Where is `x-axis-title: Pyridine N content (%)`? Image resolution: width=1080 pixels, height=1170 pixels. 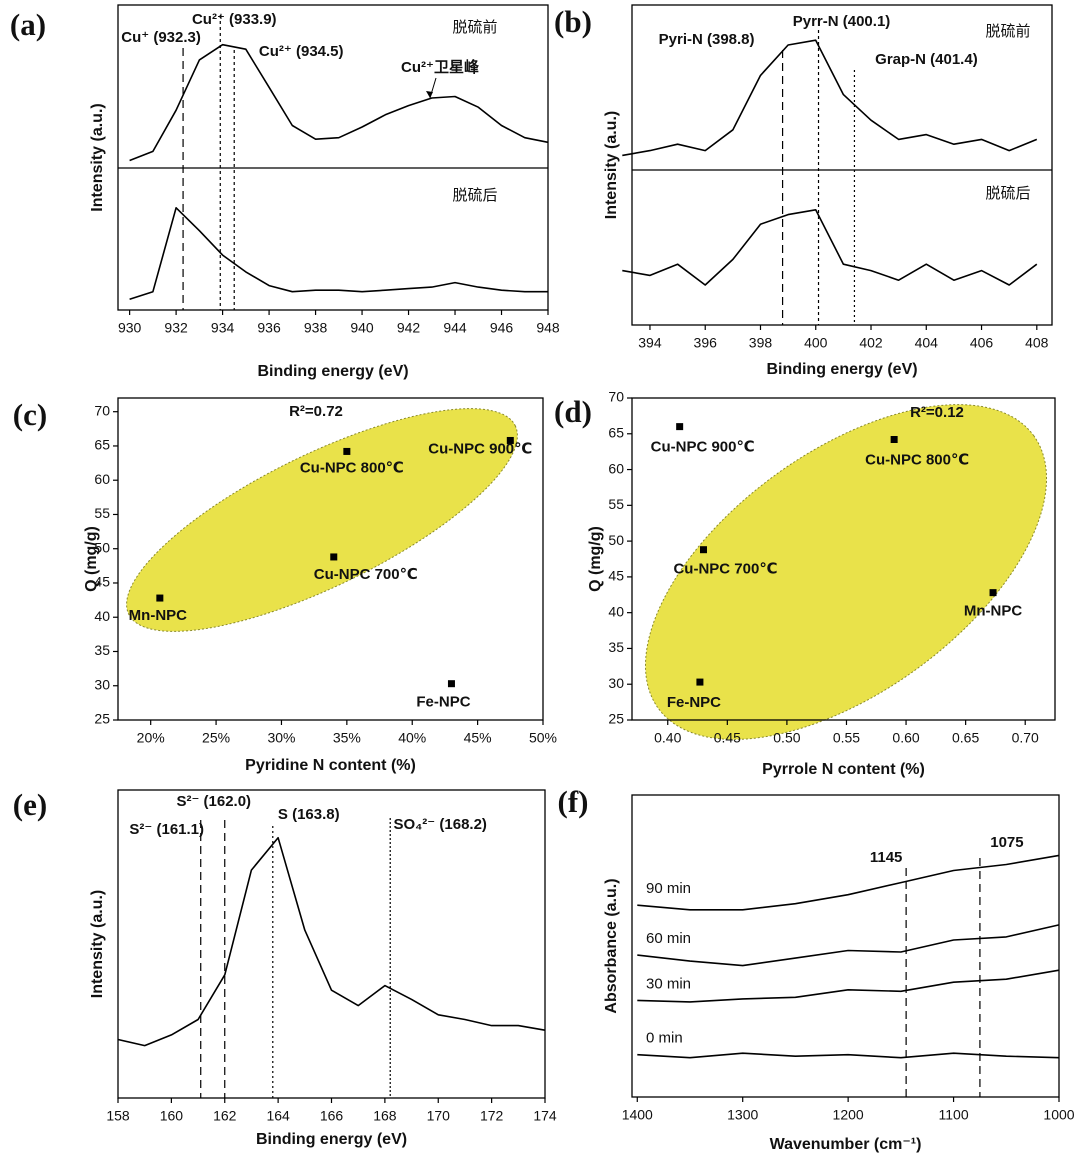
x-axis-title: Pyridine N content (%) is located at coordinates (330, 765).